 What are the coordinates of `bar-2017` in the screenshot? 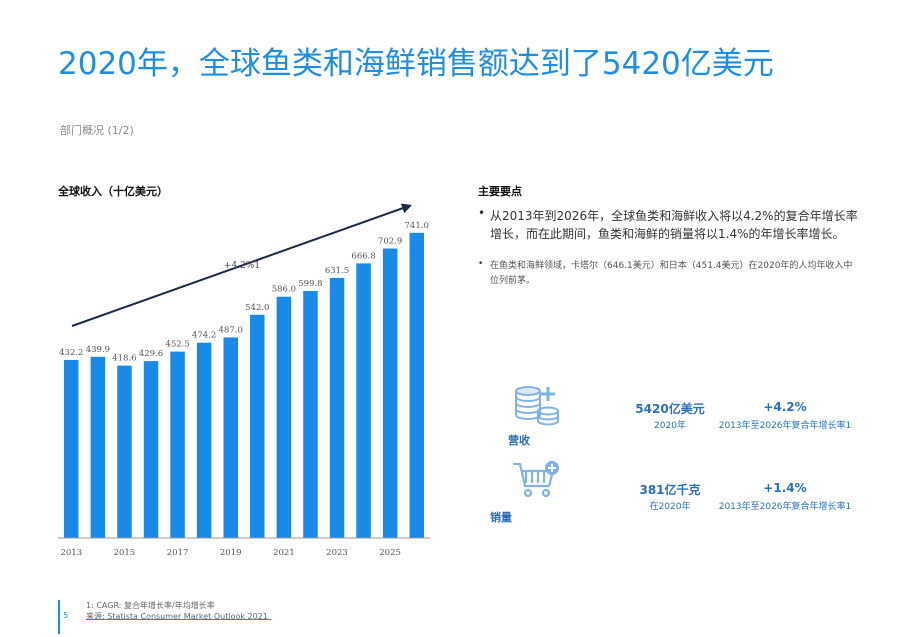 It's located at (177, 444).